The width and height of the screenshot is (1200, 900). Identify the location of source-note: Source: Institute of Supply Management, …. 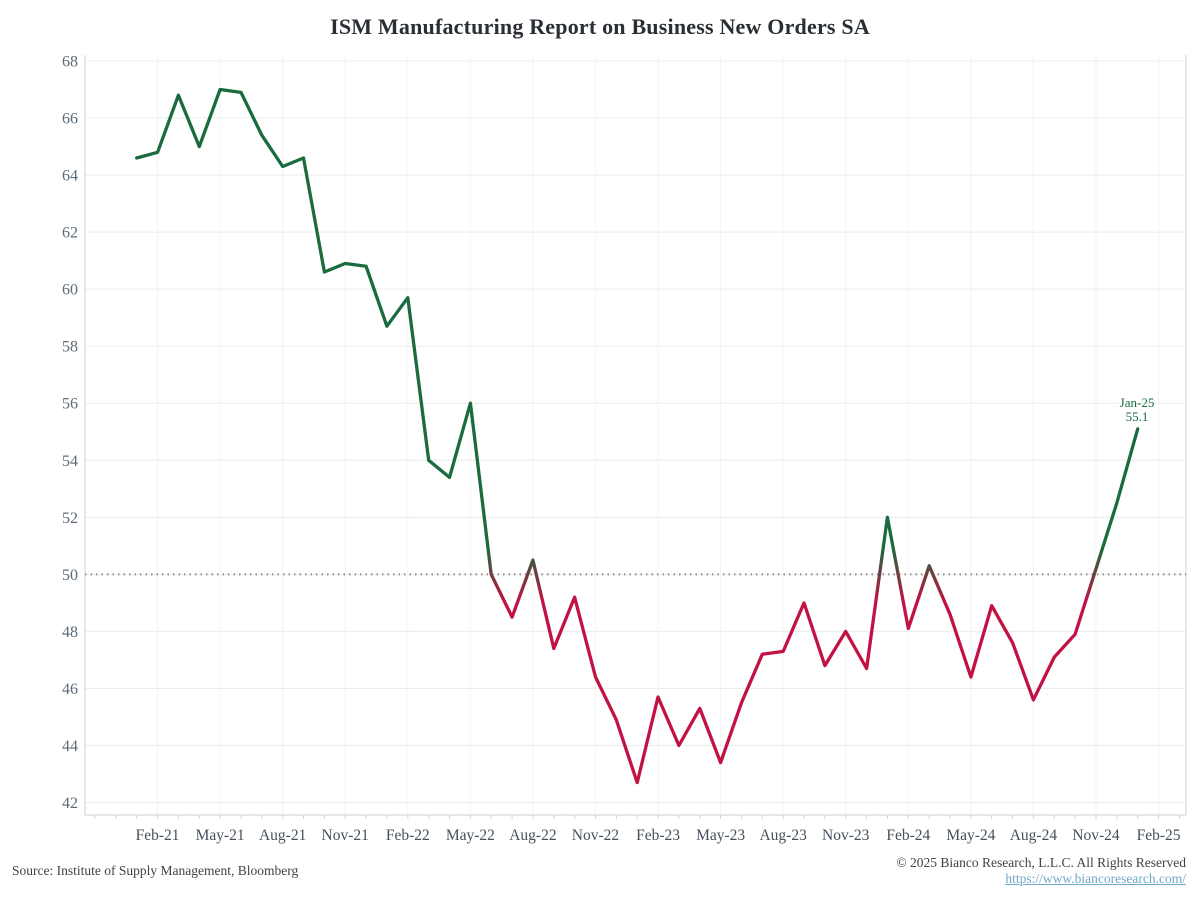
(155, 870).